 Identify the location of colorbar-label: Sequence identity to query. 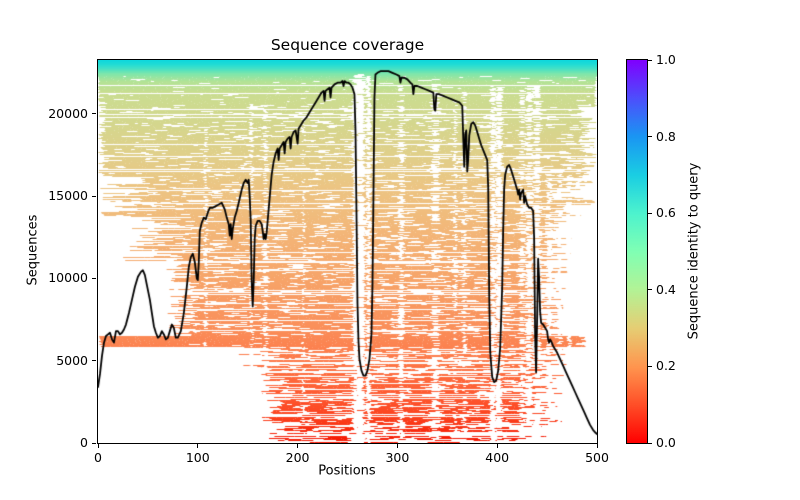
(694, 251).